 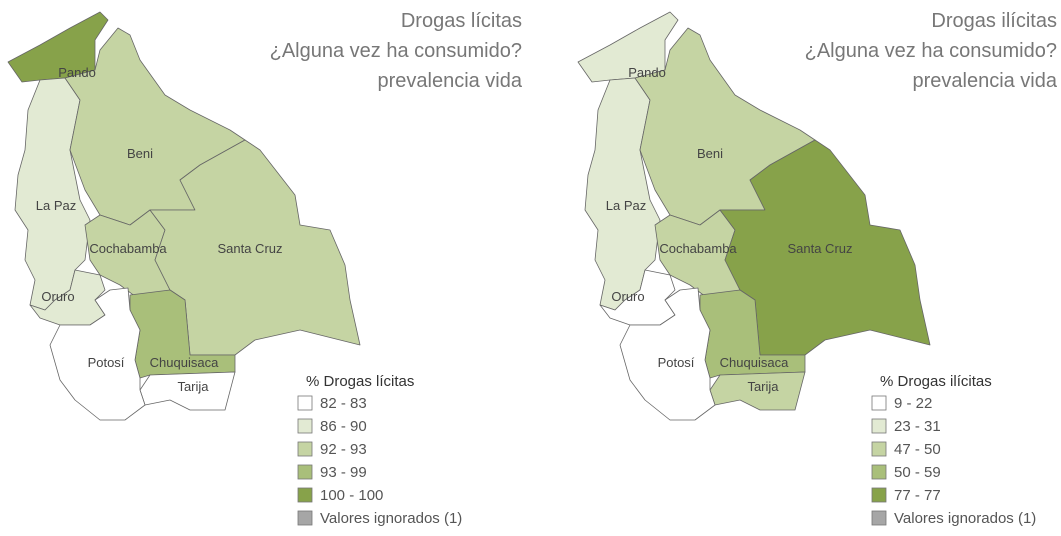 I want to click on map-title: Drogas lícitas, so click(x=461, y=21).